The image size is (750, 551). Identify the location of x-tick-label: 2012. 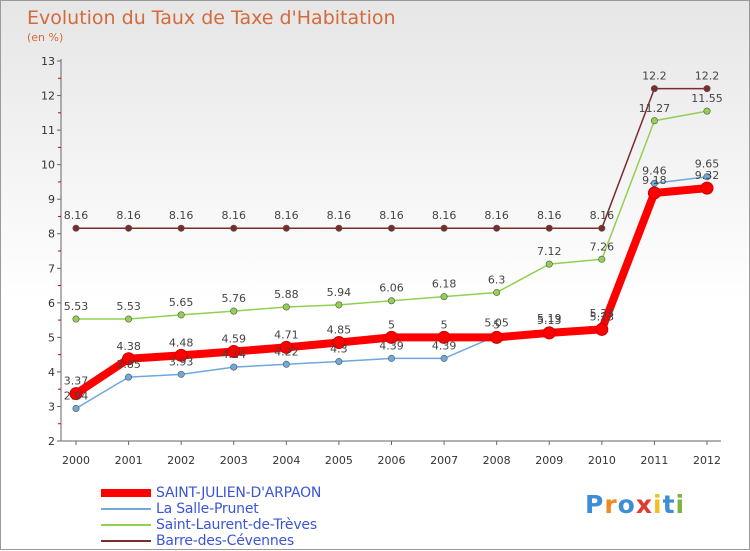
(707, 460).